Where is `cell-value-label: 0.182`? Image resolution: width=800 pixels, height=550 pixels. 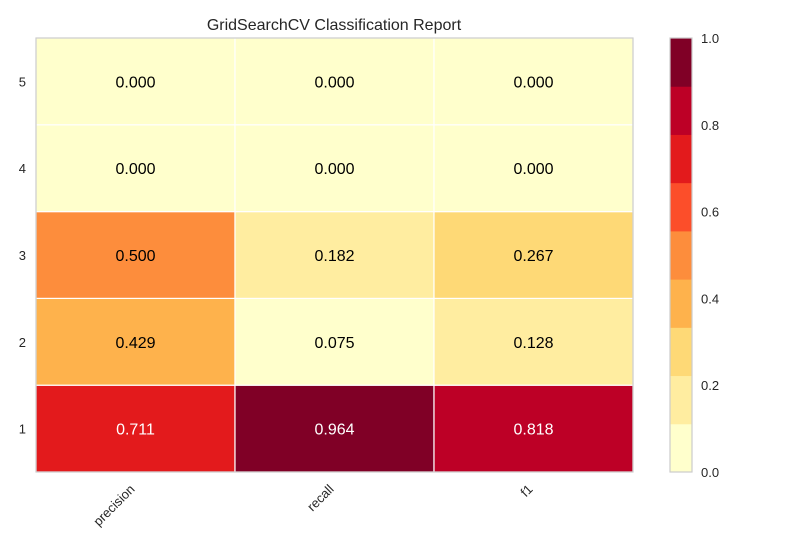
cell-value-label: 0.182 is located at coordinates (334, 256).